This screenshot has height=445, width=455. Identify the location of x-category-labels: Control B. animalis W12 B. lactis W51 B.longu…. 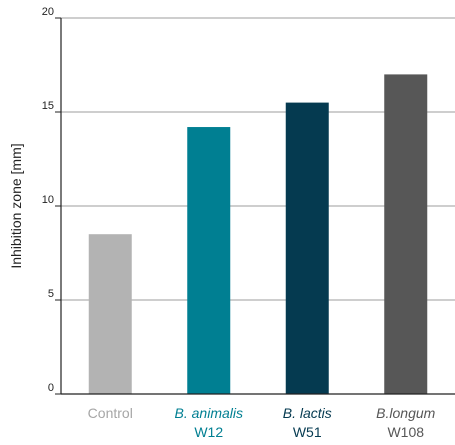
(262, 422).